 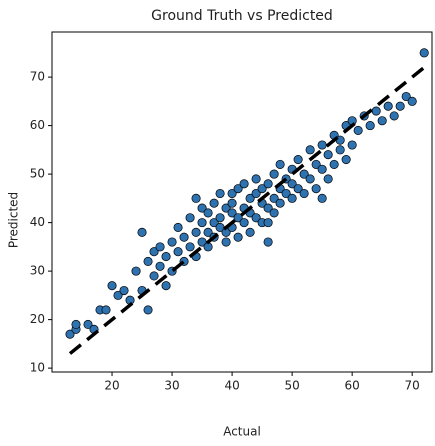 I want to click on chart-title: Ground Truth vs Predicted, so click(x=242, y=16).